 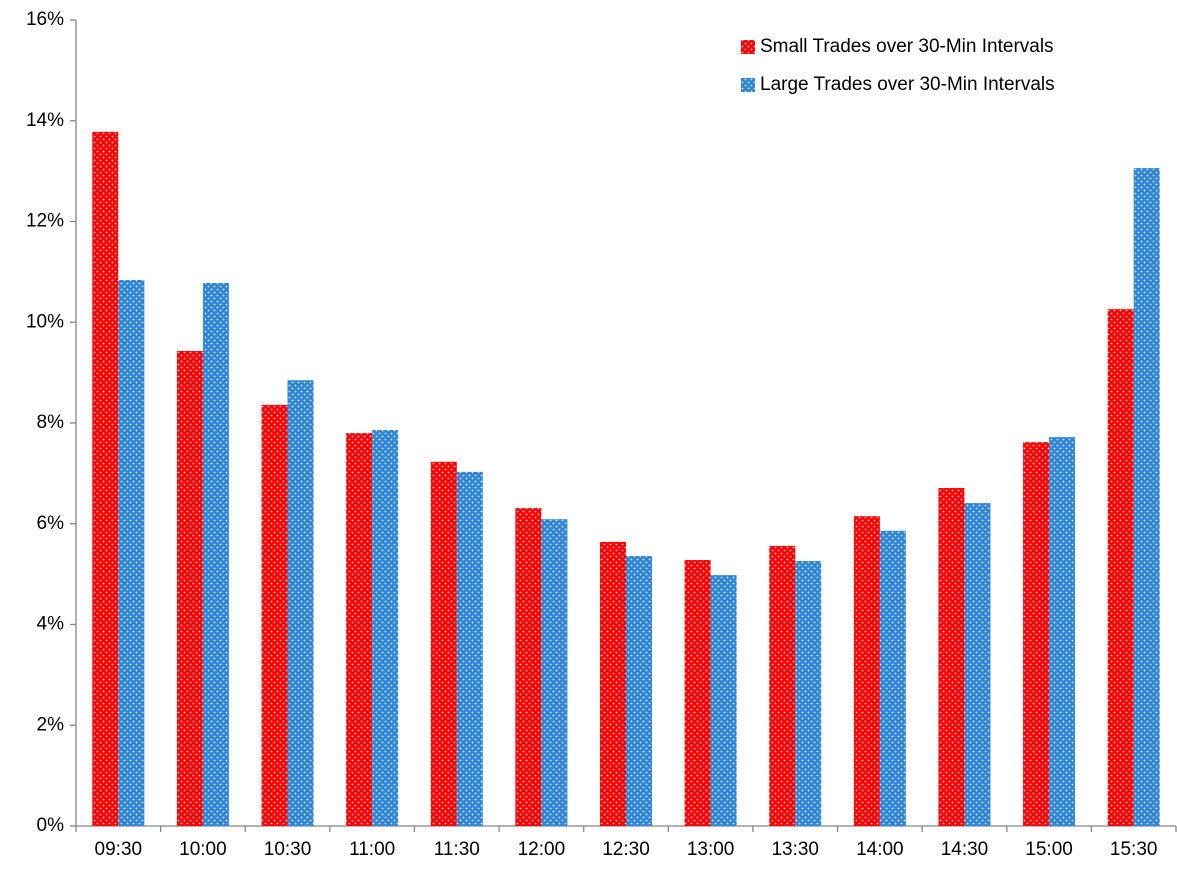 I want to click on x-tick-label: 11:00, so click(x=372, y=849).